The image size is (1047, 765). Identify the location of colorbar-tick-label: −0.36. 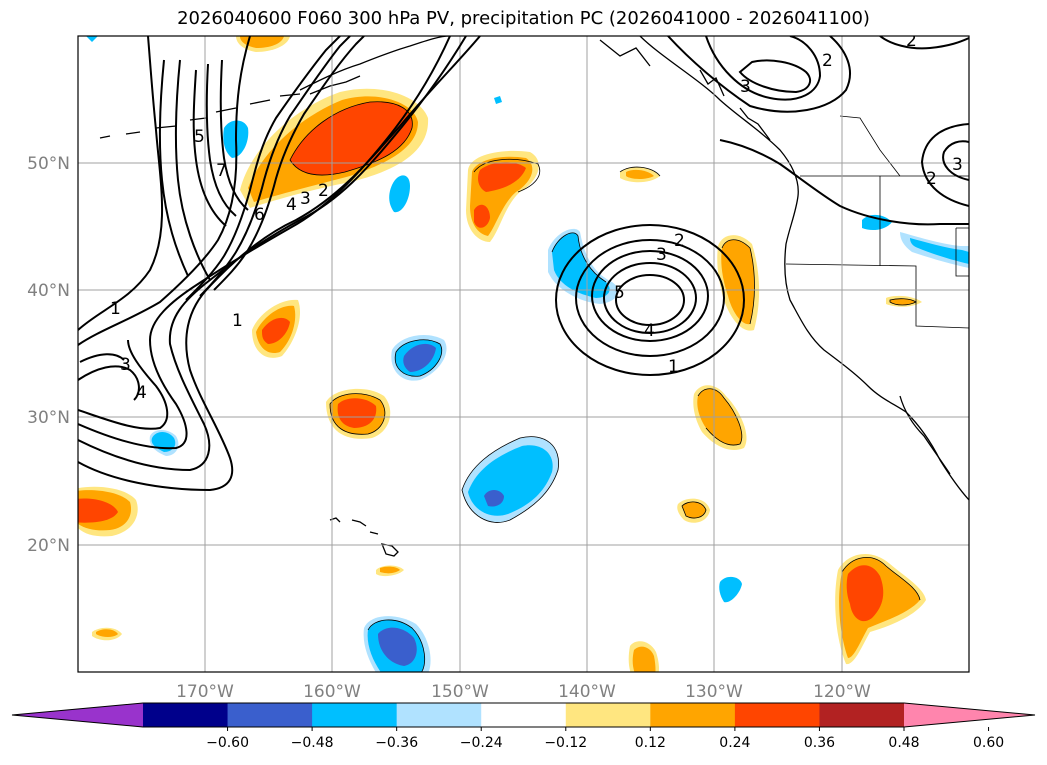
(396, 743).